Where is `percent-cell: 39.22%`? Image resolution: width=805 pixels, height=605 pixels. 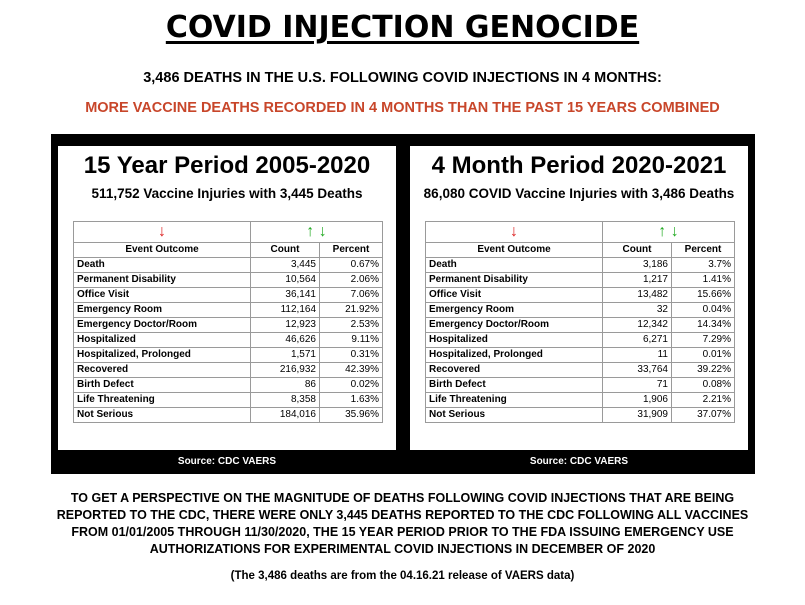 percent-cell: 39.22% is located at coordinates (703, 370).